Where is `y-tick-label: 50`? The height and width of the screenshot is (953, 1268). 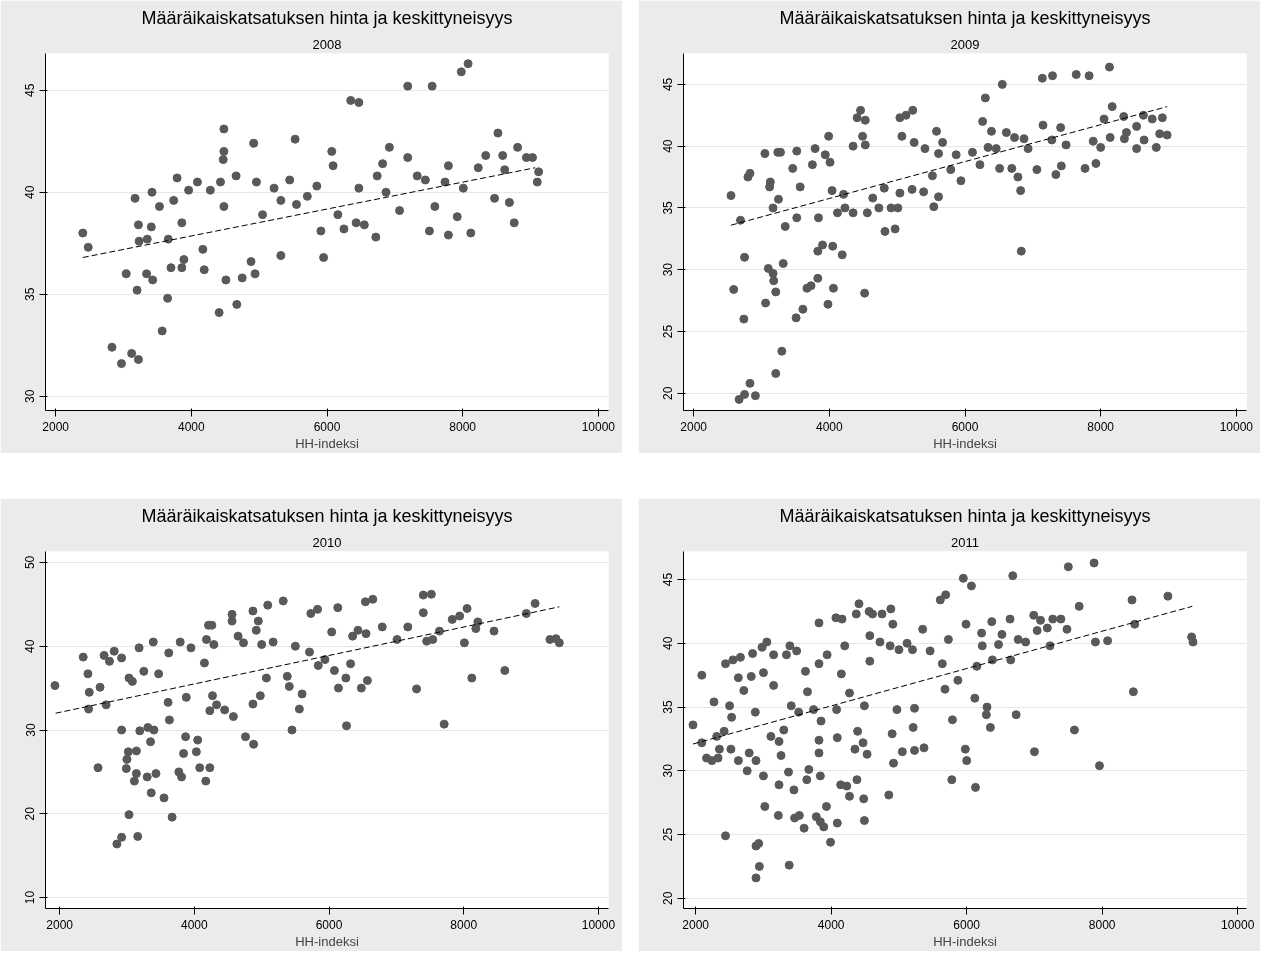
y-tick-label: 50 is located at coordinates (30, 562).